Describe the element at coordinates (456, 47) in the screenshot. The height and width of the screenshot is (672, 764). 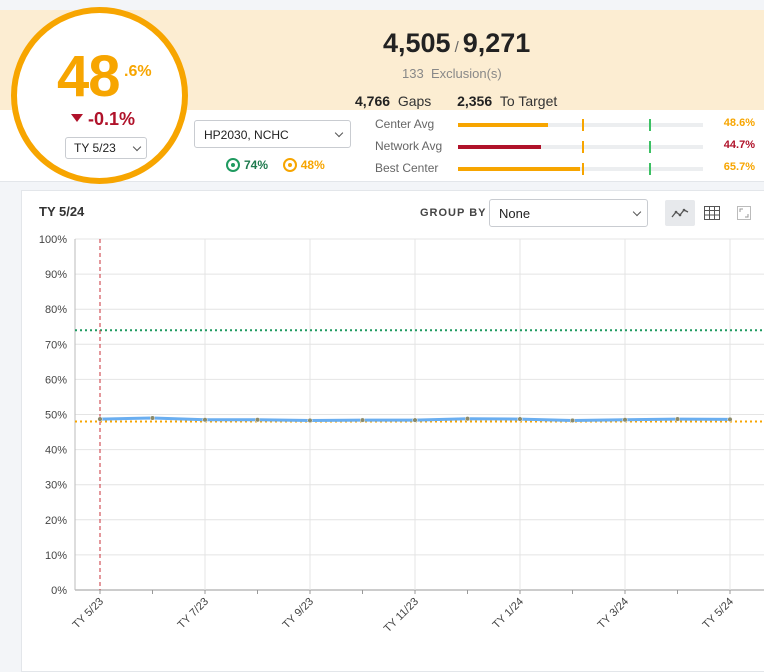
I see `ratio-slash: /` at that location.